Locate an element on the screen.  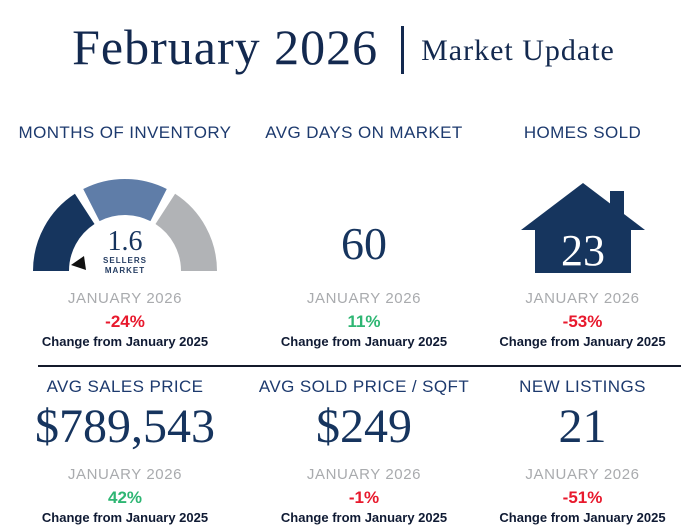
gauge-segment-balanced is located at coordinates (125, 200).